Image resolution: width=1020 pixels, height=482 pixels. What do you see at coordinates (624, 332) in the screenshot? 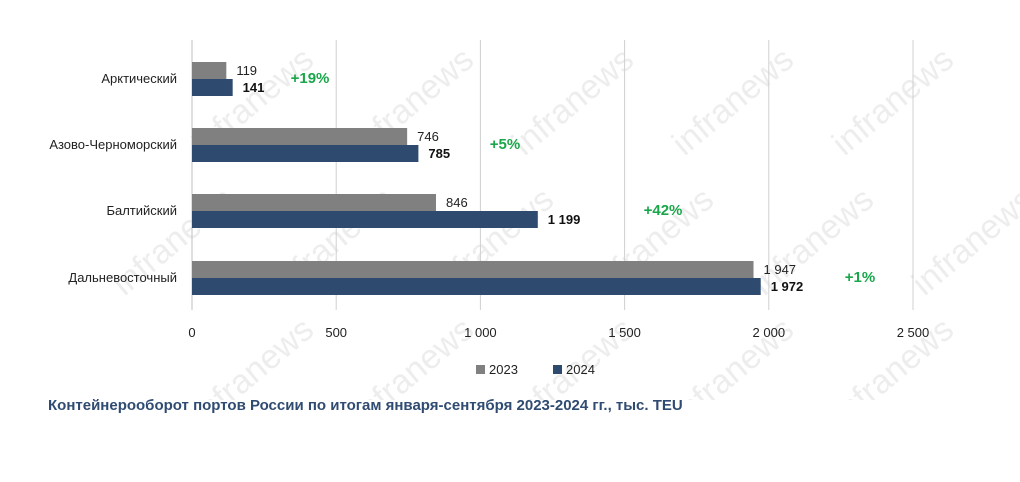
I see `x-tick-label: 1 500` at bounding box center [624, 332].